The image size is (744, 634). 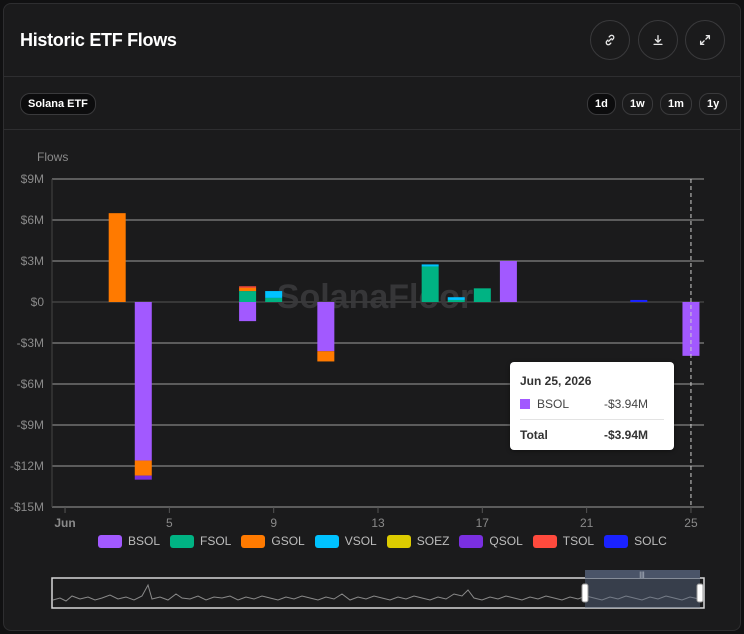 I want to click on hover-tooltip: Jun 25, 2026 BSOL -$3.94M Total -$3.94M, so click(x=592, y=406).